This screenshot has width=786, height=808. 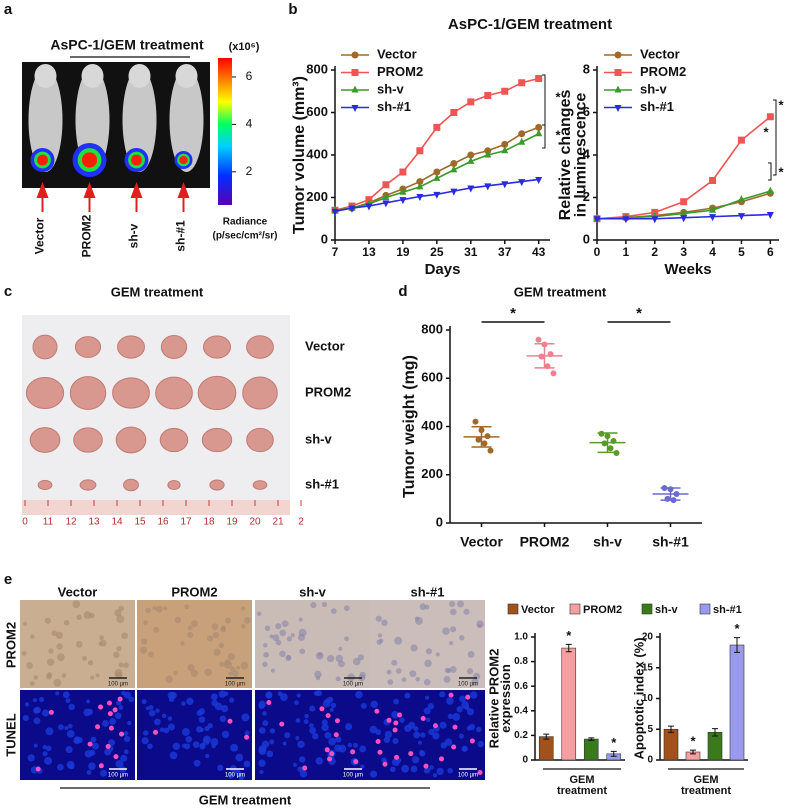 I want to click on x-axis-label: Weeks, so click(x=687, y=269).